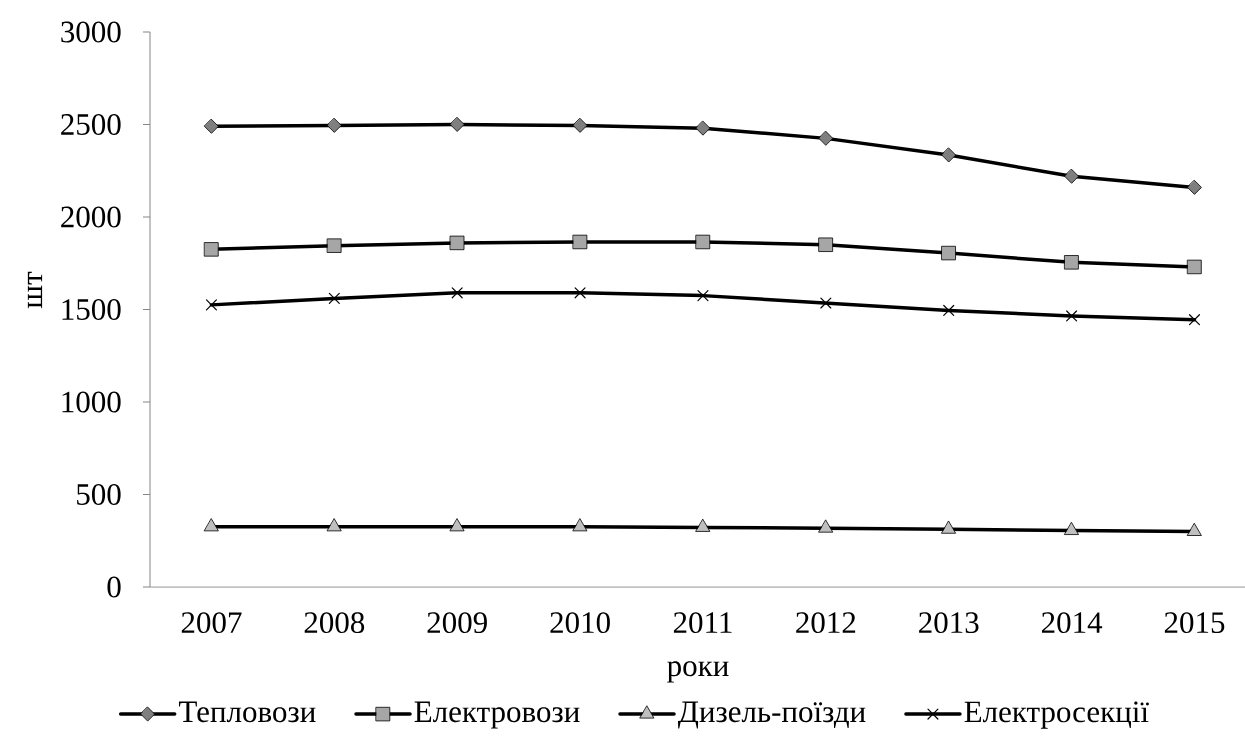 Image resolution: width=1245 pixels, height=747 pixels. Describe the element at coordinates (1056, 715) in the screenshot. I see `legend-label: Електросекції` at that location.